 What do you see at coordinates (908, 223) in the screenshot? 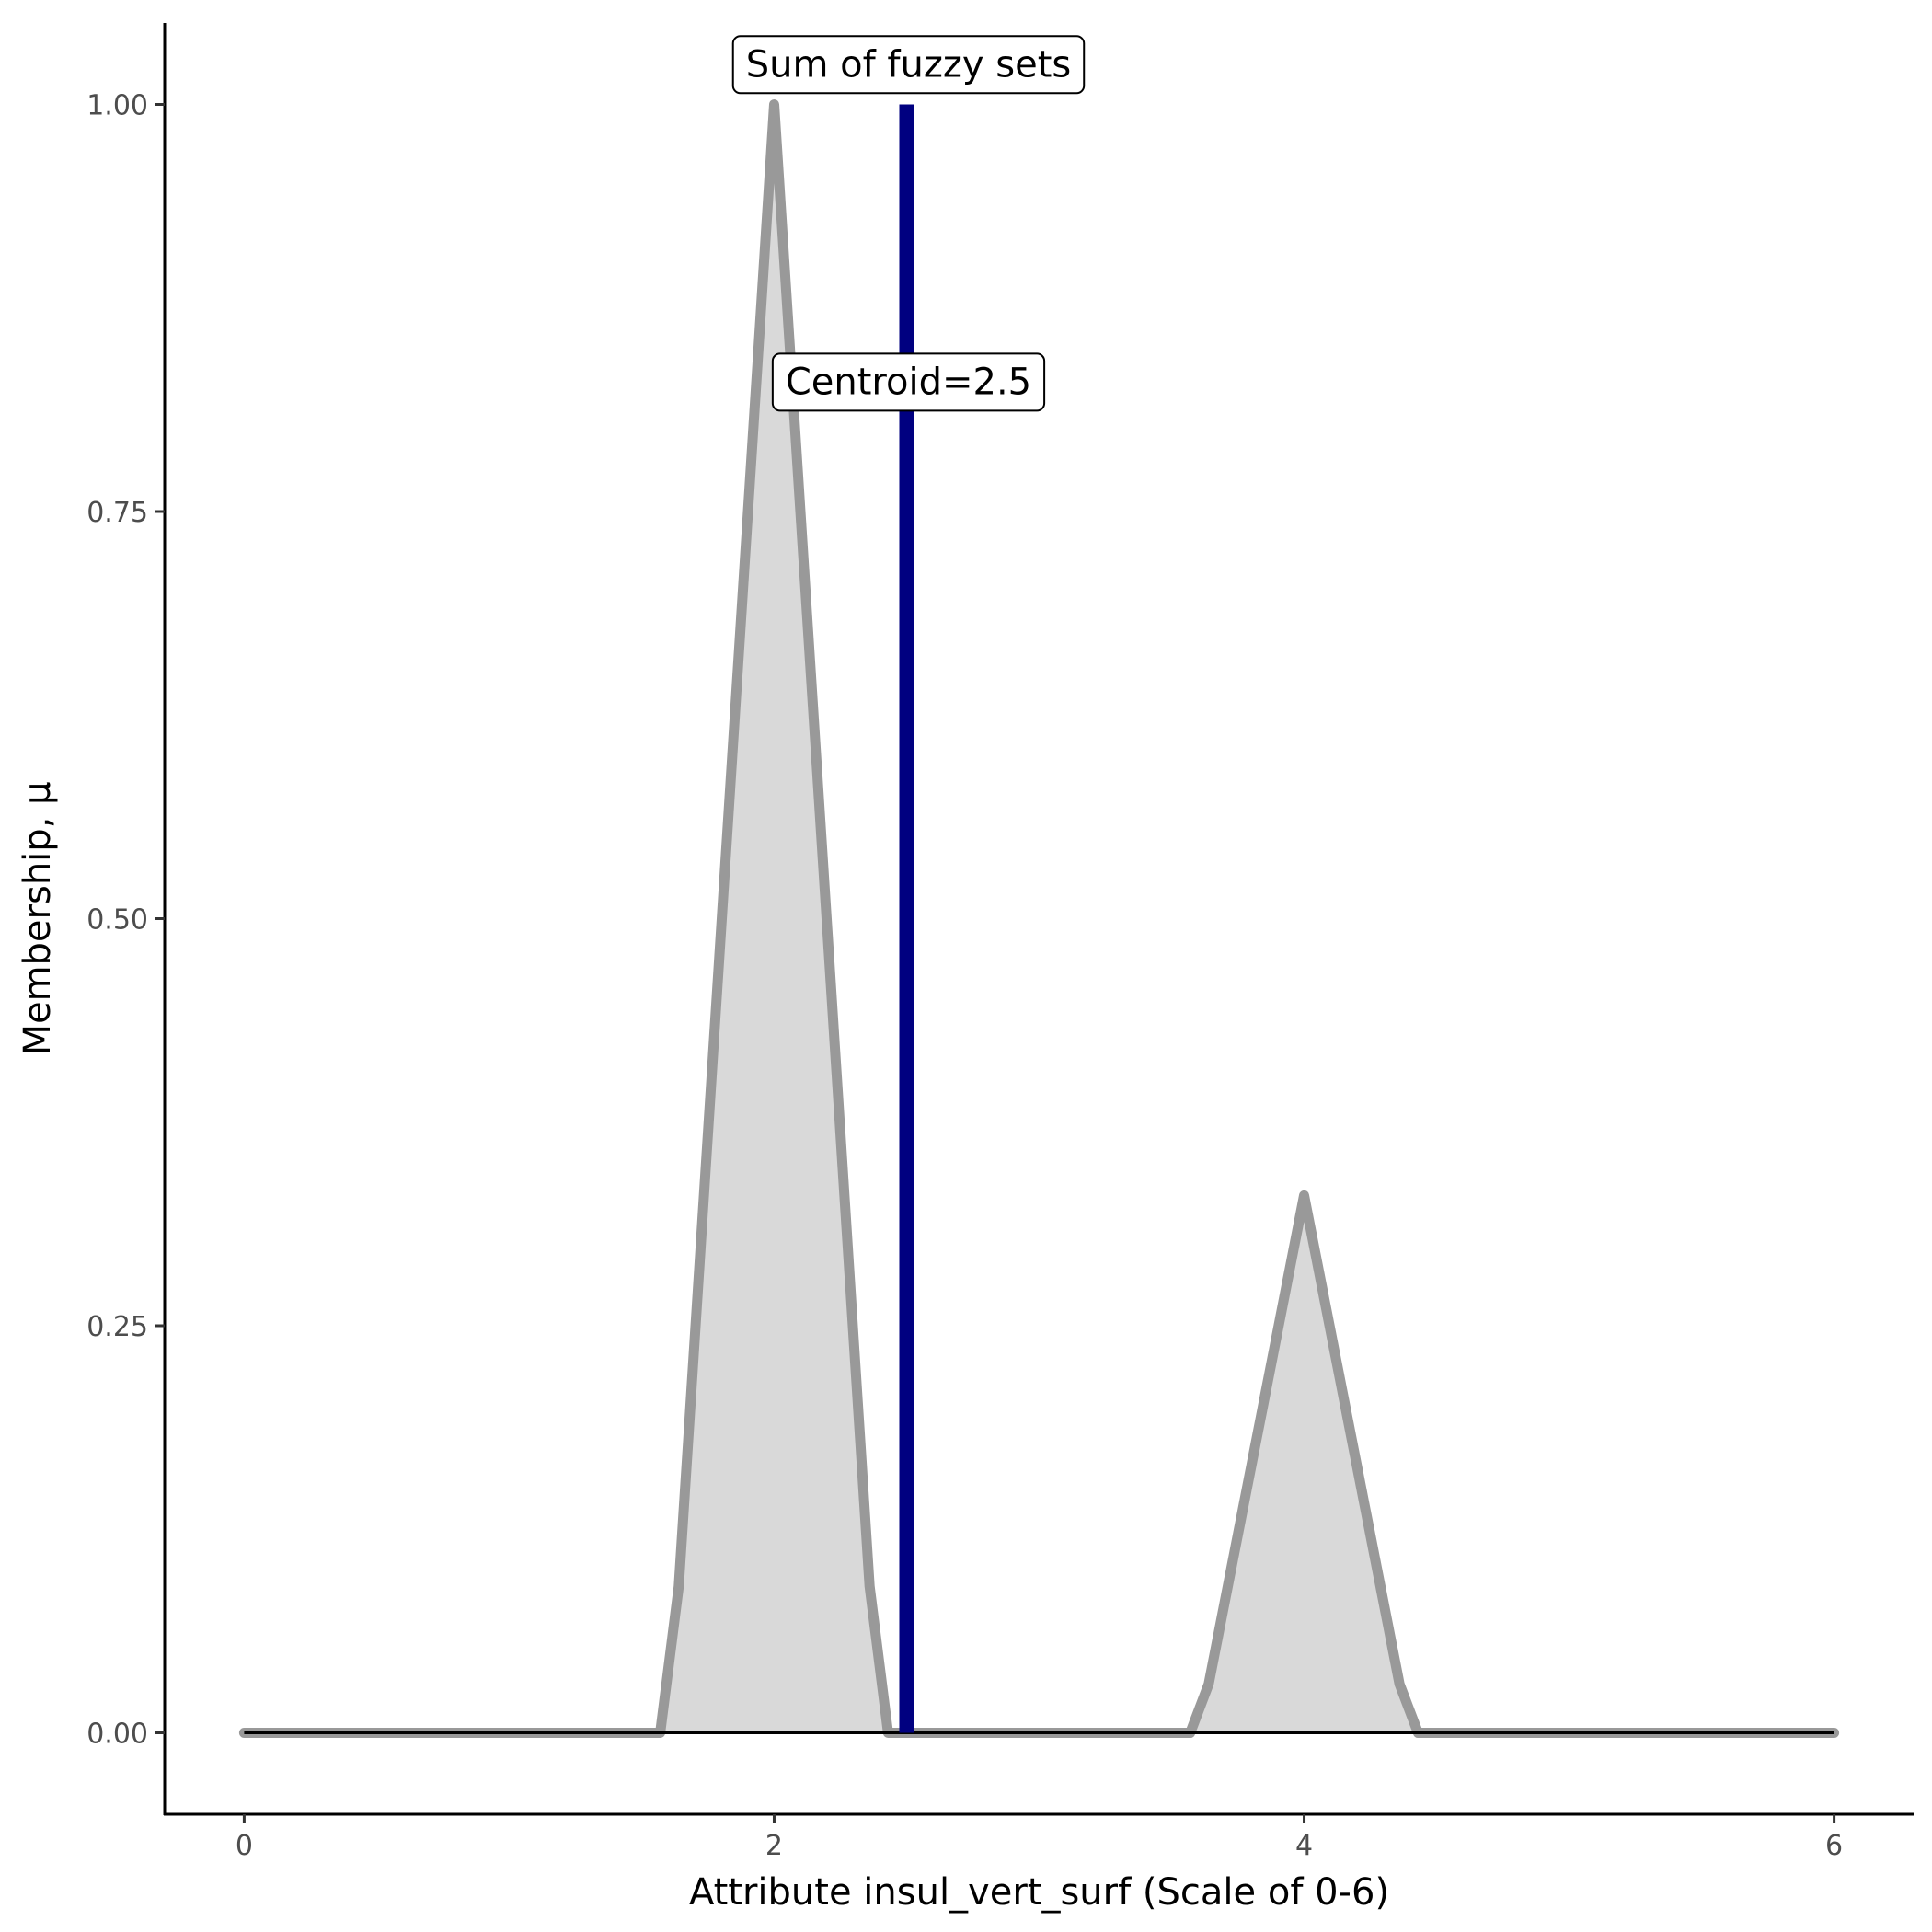
I see `annotations: Sum of fuzzy sets Centroid=2.5` at bounding box center [908, 223].